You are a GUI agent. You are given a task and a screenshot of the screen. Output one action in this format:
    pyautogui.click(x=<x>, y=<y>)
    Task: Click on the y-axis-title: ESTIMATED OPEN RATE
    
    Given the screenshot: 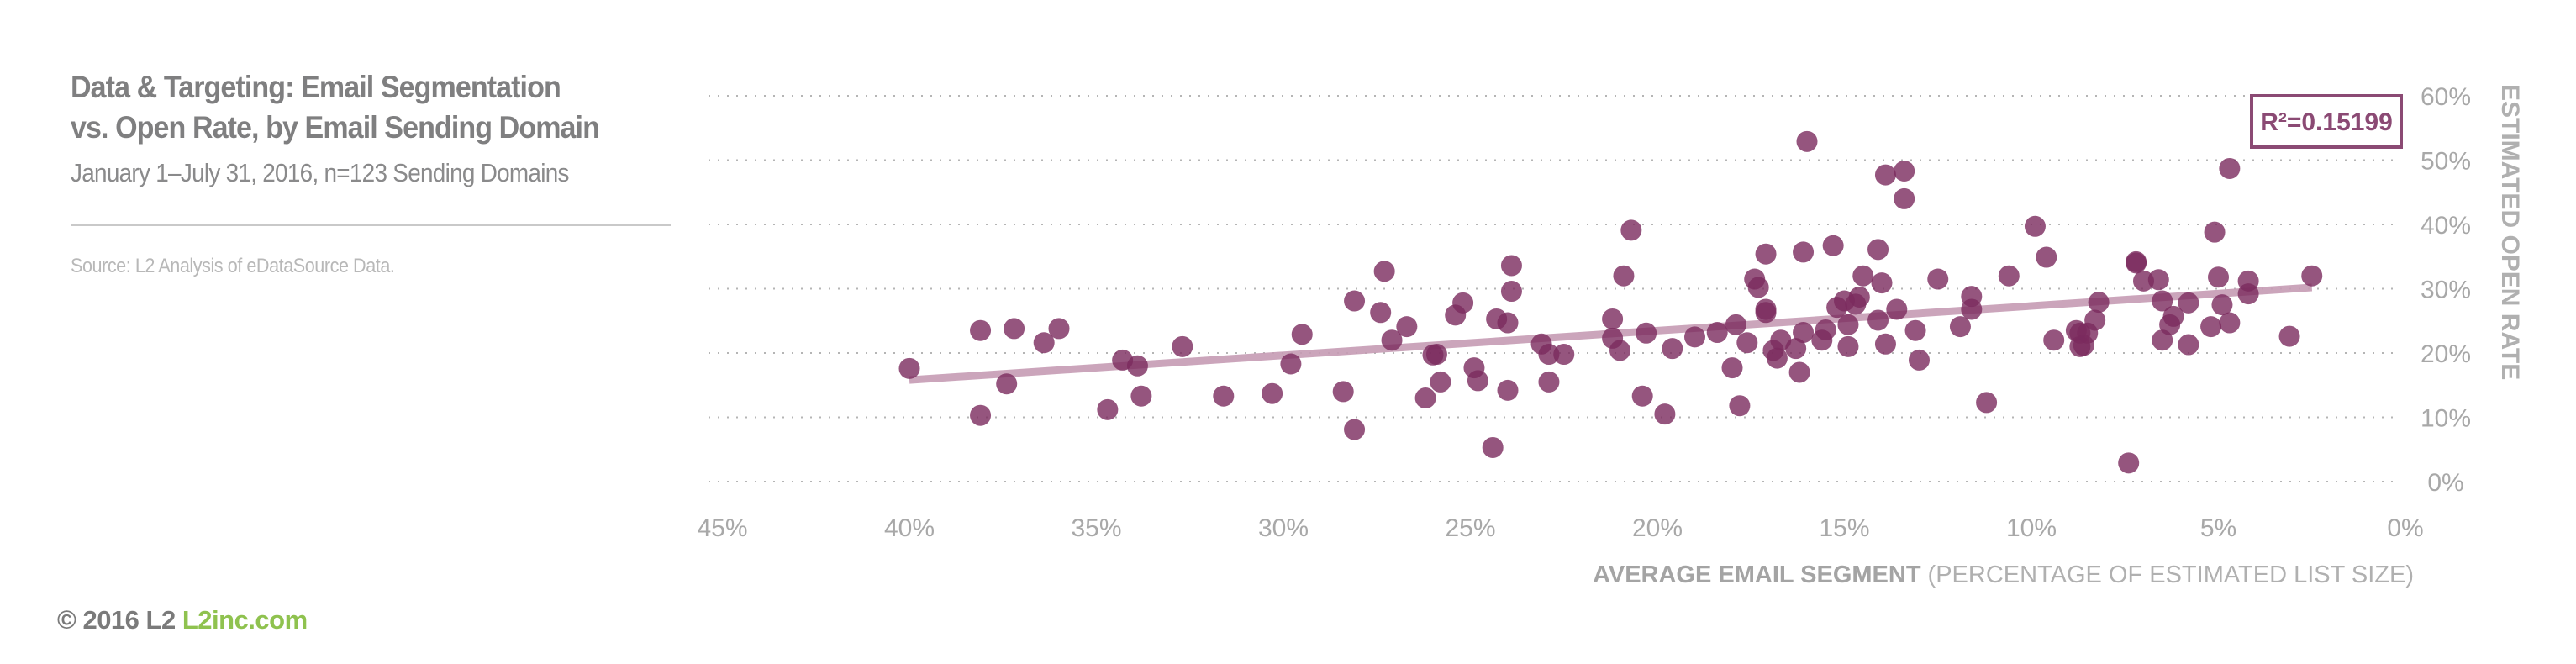 What is the action you would take?
    pyautogui.click(x=2510, y=232)
    